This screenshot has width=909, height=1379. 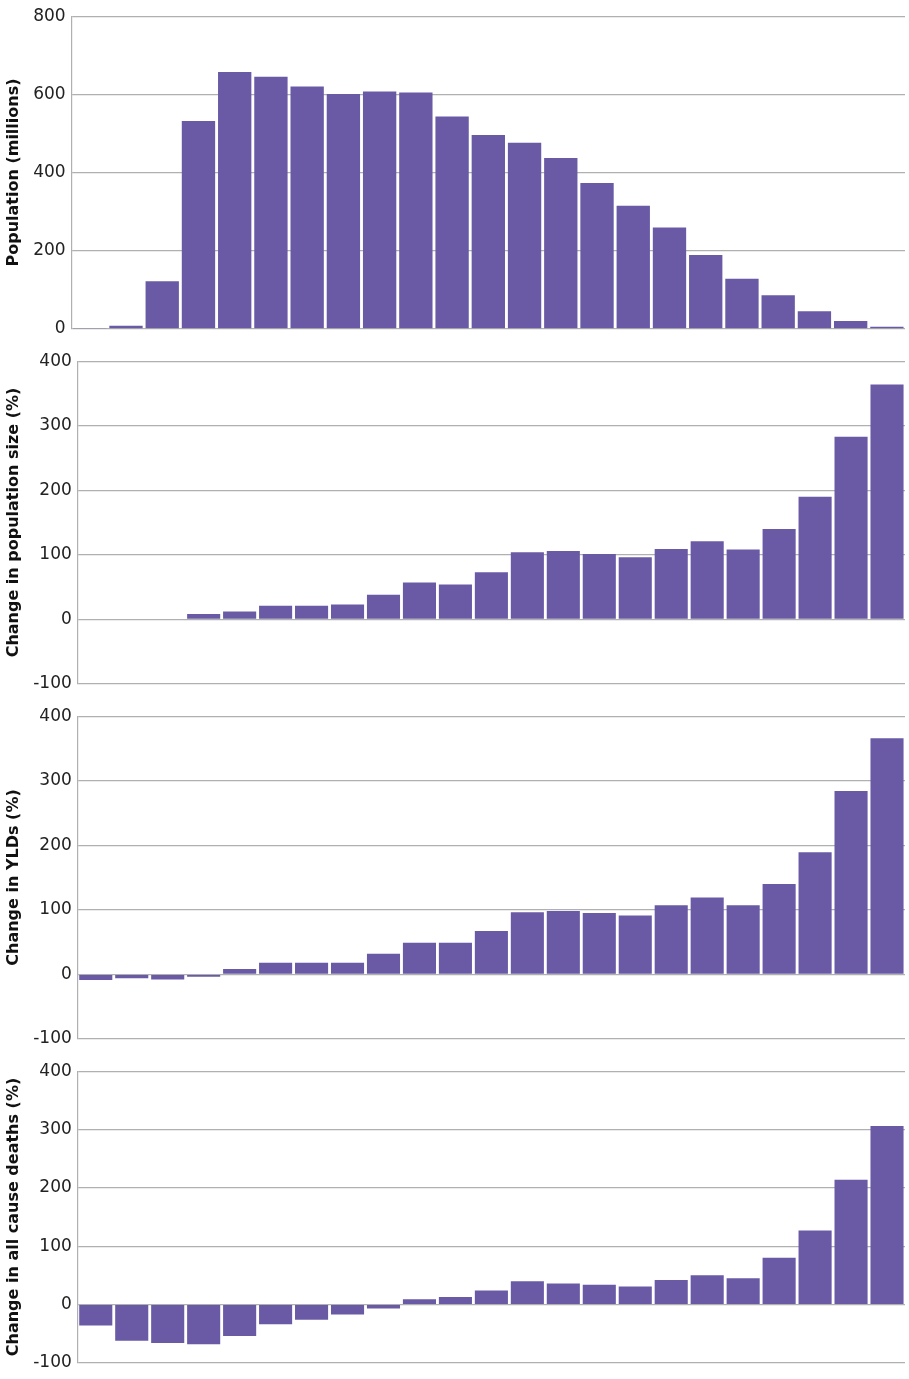 What do you see at coordinates (12, 172) in the screenshot?
I see `y-axis-title: Population (millions)` at bounding box center [12, 172].